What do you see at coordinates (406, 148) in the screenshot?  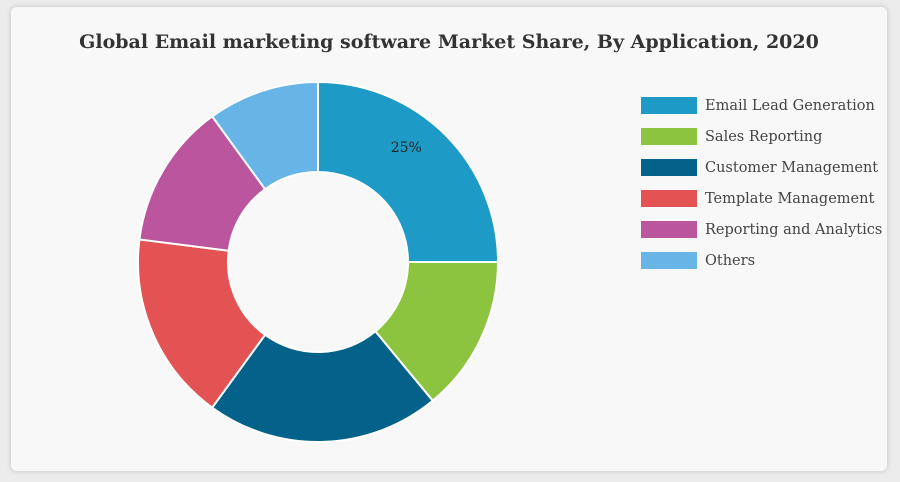 I see `slice-data-label: 25%` at bounding box center [406, 148].